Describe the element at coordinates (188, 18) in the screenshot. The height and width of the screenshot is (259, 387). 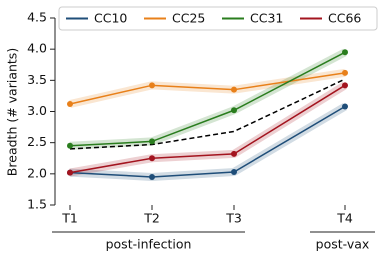
I see `legend-label: CC25` at that location.